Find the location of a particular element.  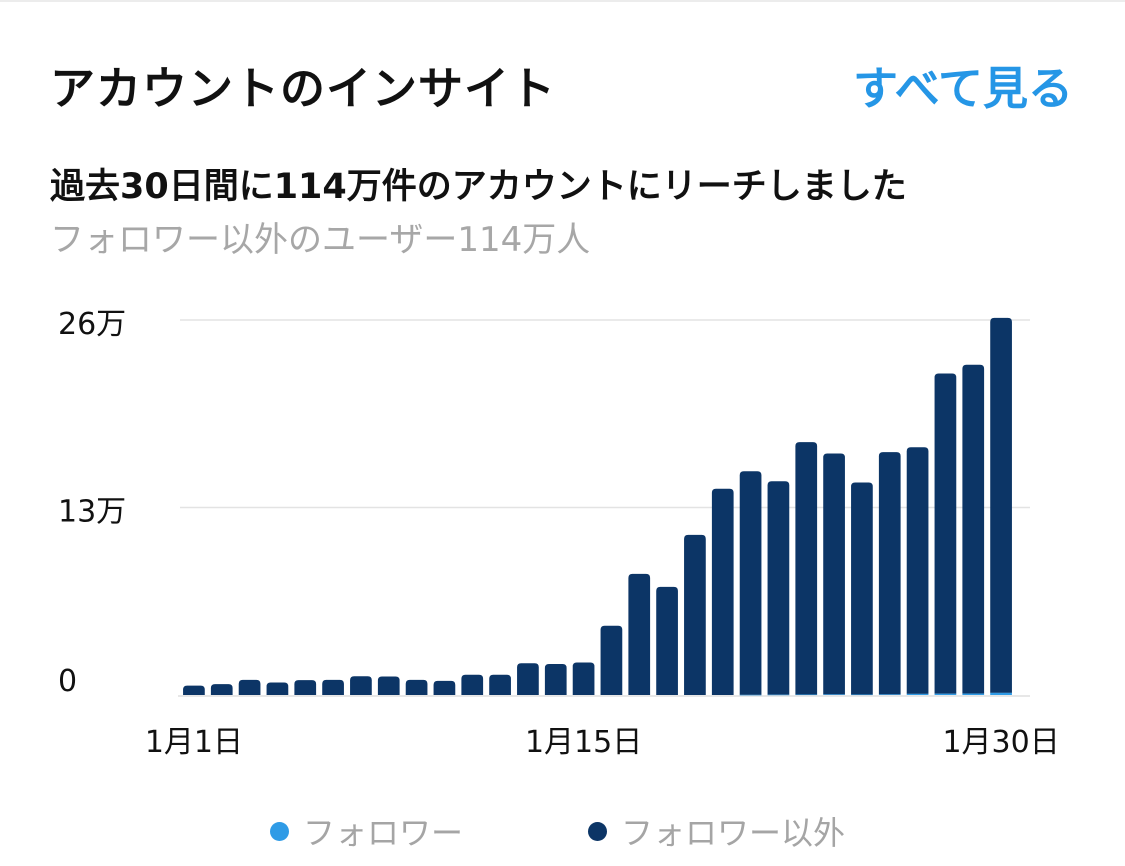

legend-item-followers: フォロワー is located at coordinates (366, 831).